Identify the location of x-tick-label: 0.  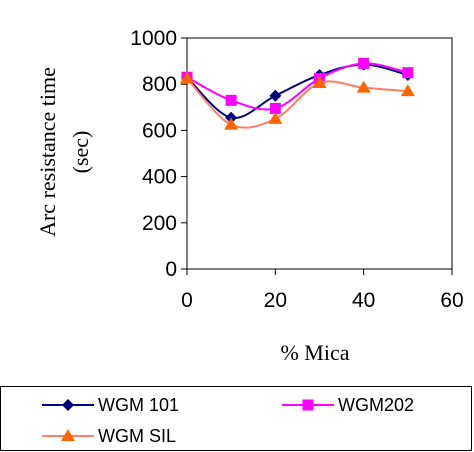
(187, 300).